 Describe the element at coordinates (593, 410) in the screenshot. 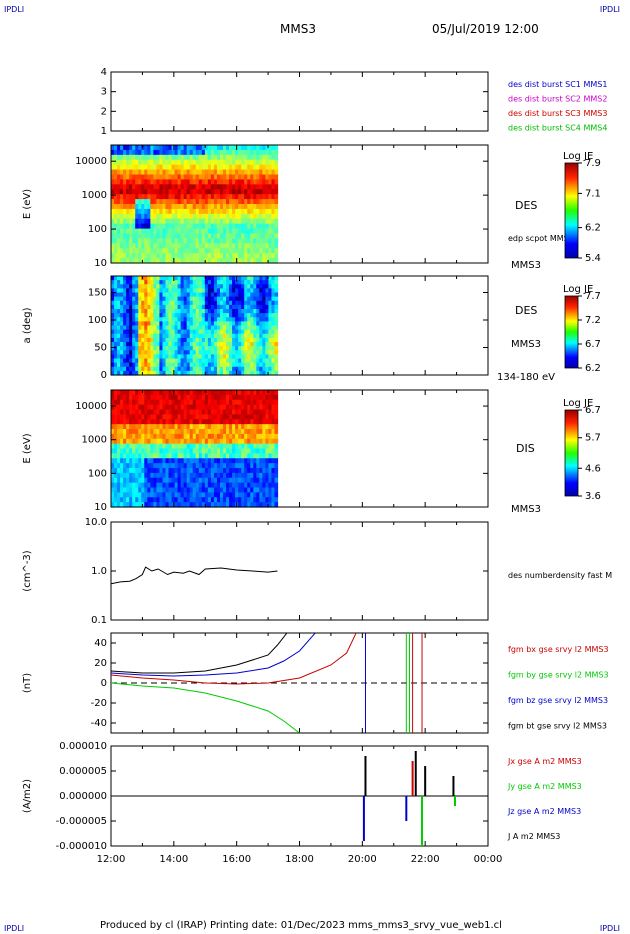

I see `colorbar-tick-label: 6.7` at that location.